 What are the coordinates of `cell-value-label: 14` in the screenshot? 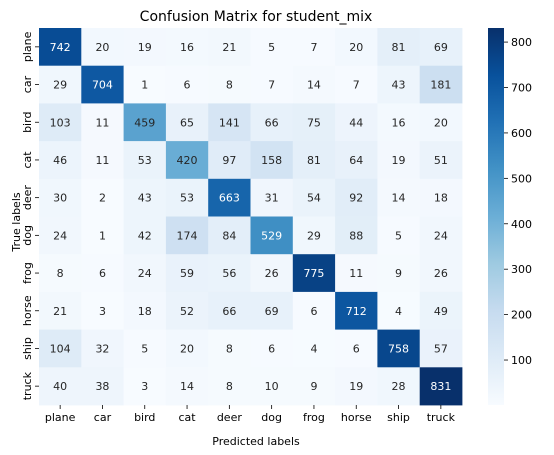 It's located at (399, 198).